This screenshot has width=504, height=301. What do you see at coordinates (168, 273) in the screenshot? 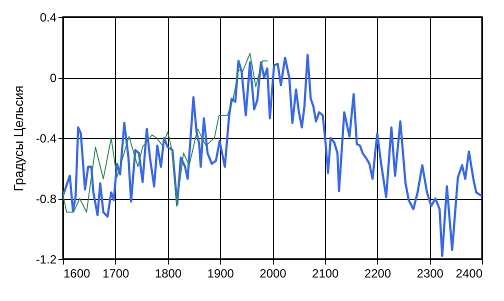
I see `x-tick-label: 1800` at bounding box center [168, 273].